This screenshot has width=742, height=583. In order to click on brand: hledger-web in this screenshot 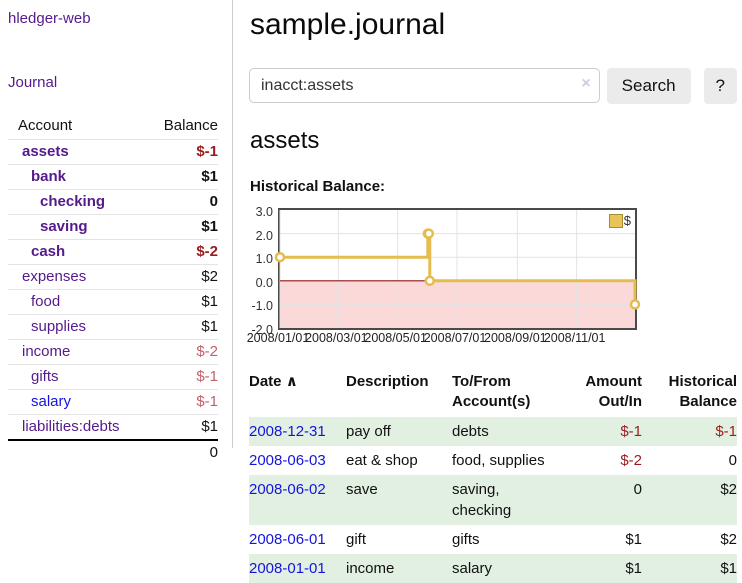, I will do `click(113, 19)`.